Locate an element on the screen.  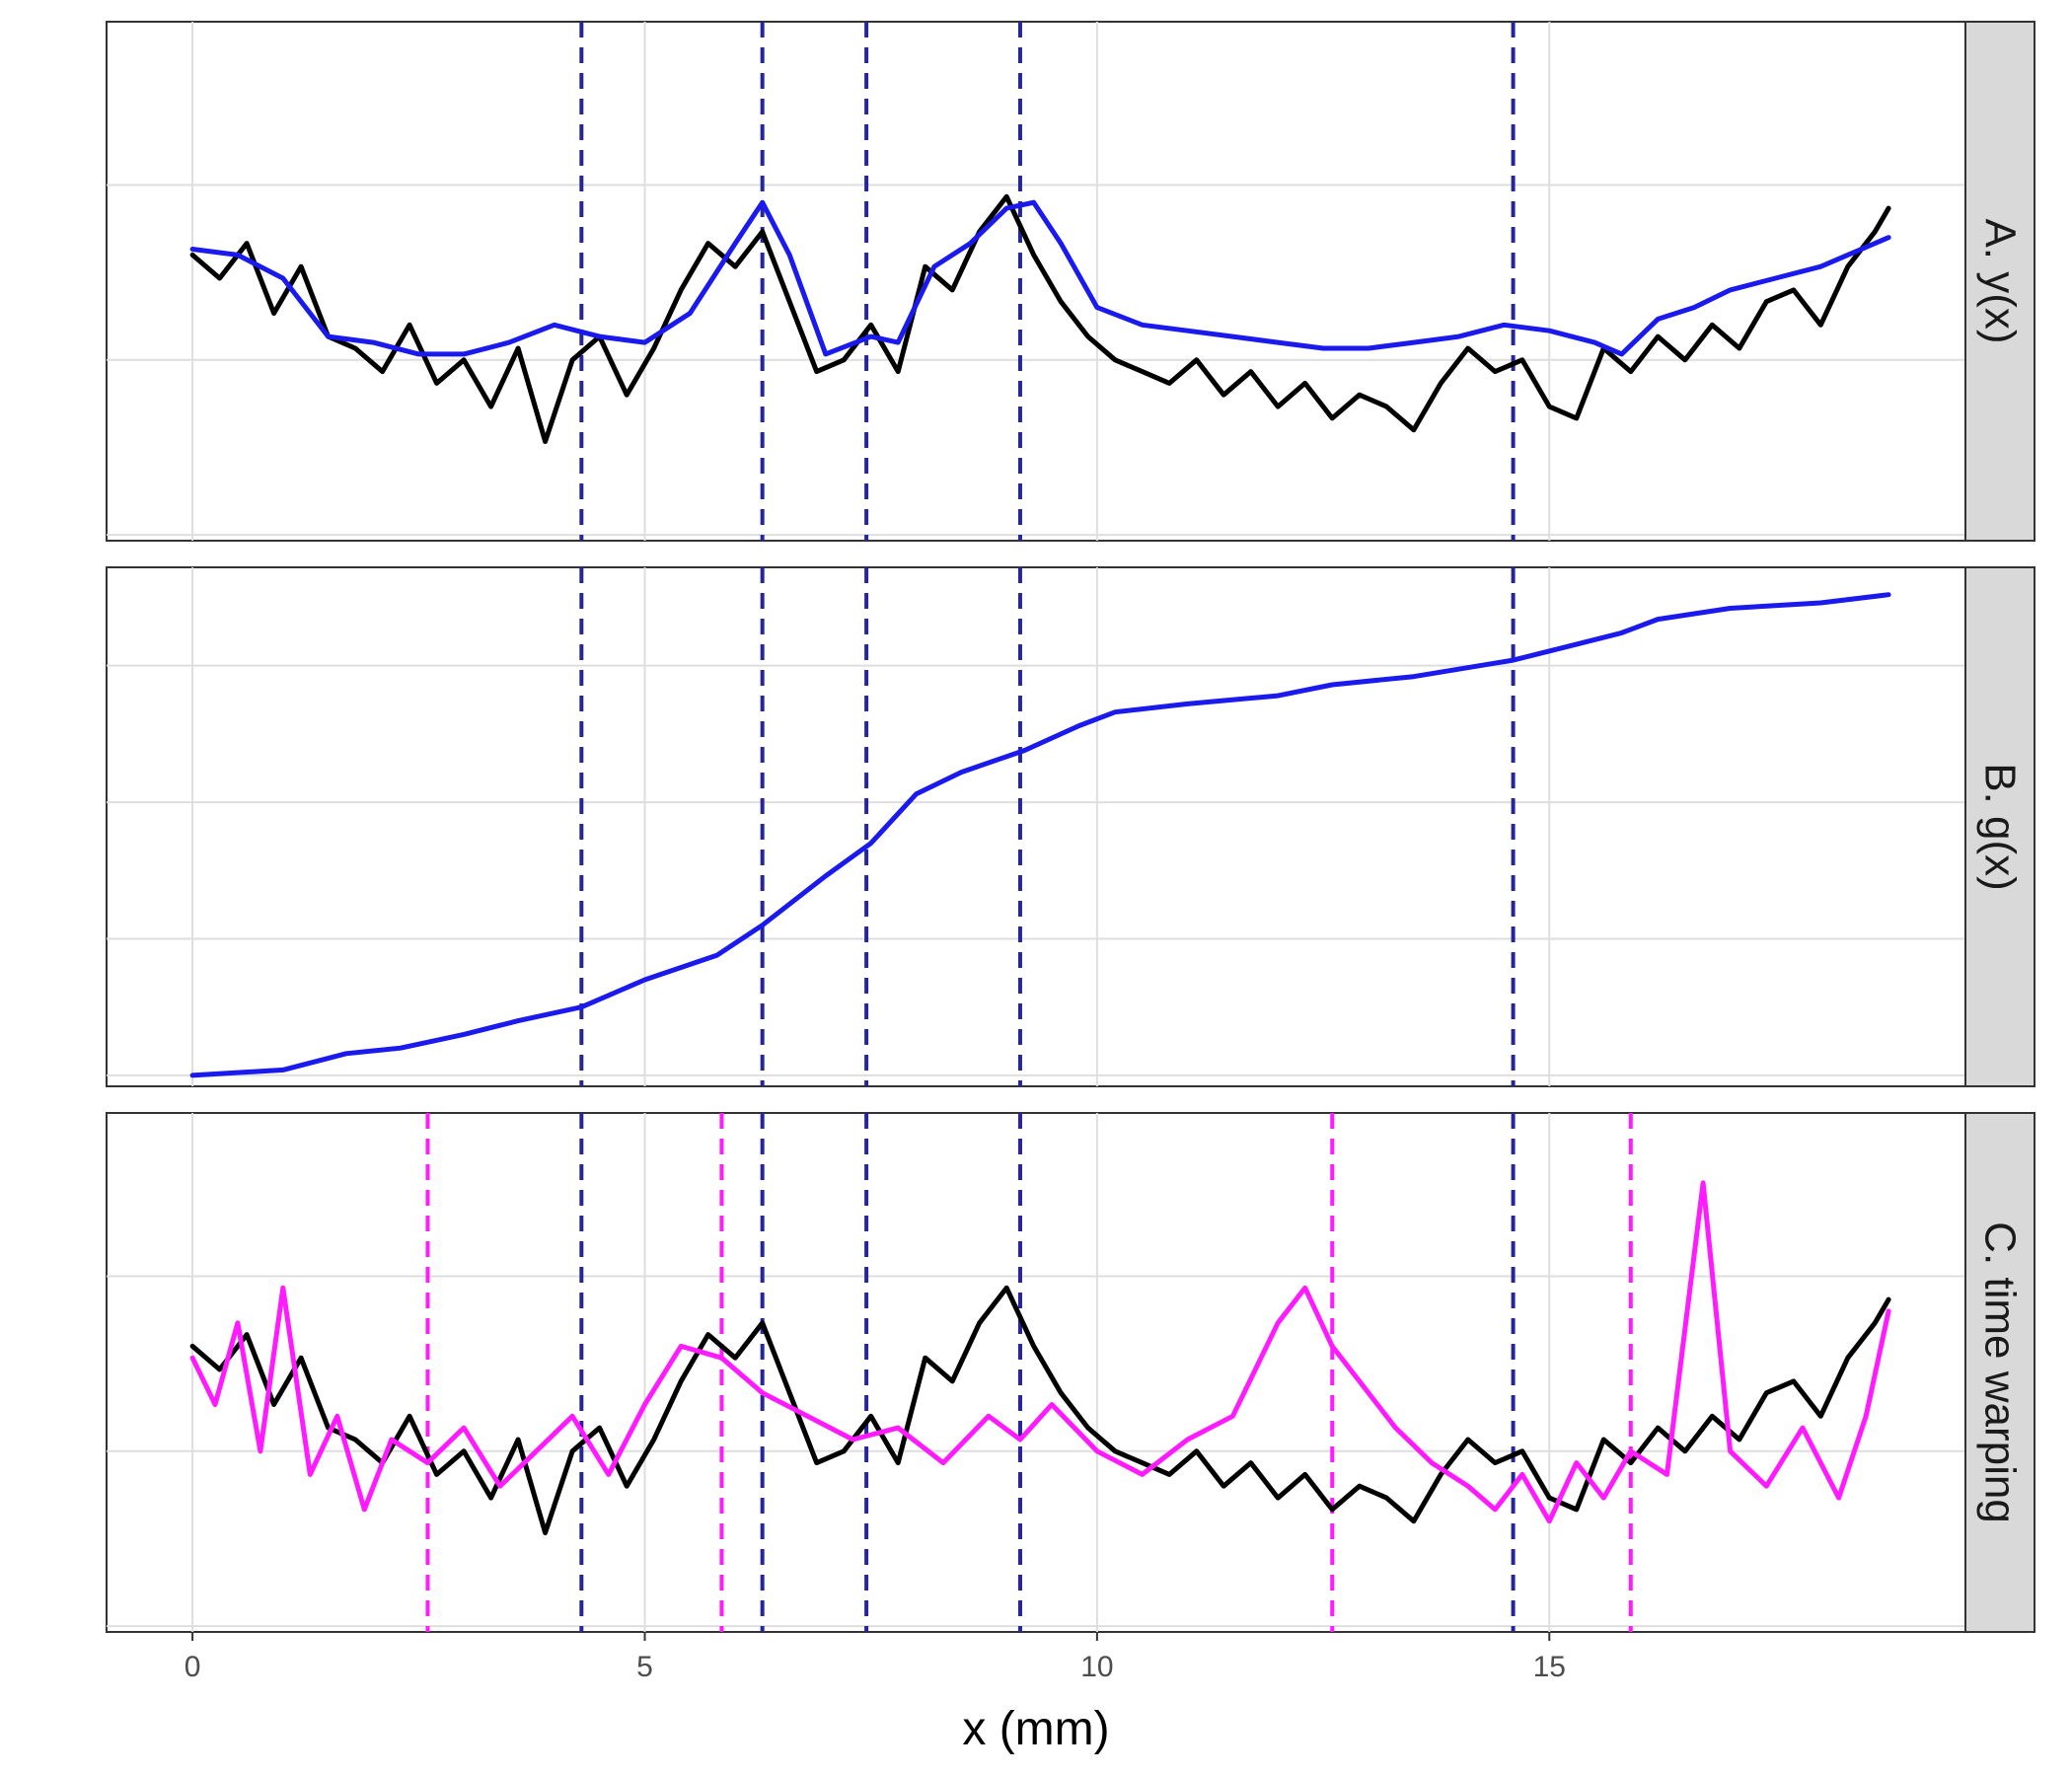
panel-b-strip is located at coordinates (2000, 827).